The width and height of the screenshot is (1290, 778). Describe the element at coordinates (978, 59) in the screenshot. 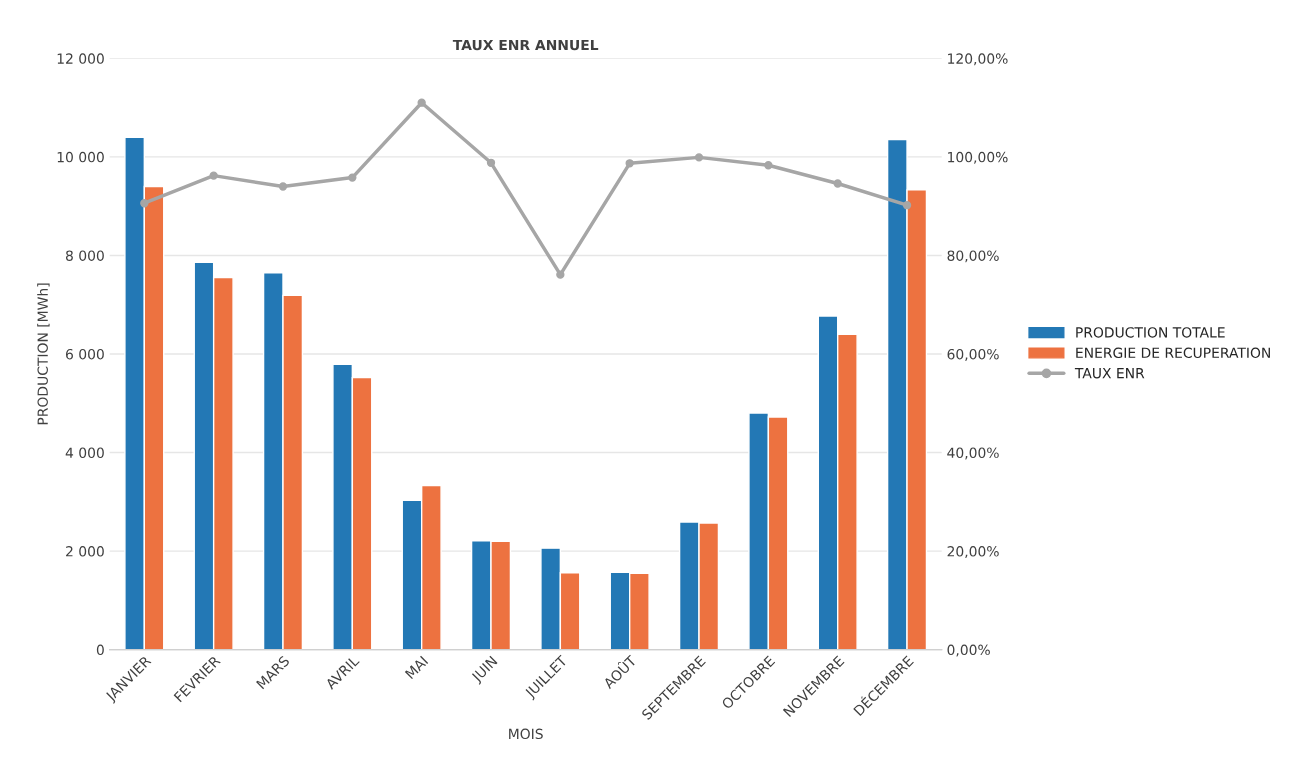

I see `y2-tick-label: 120,00%` at that location.